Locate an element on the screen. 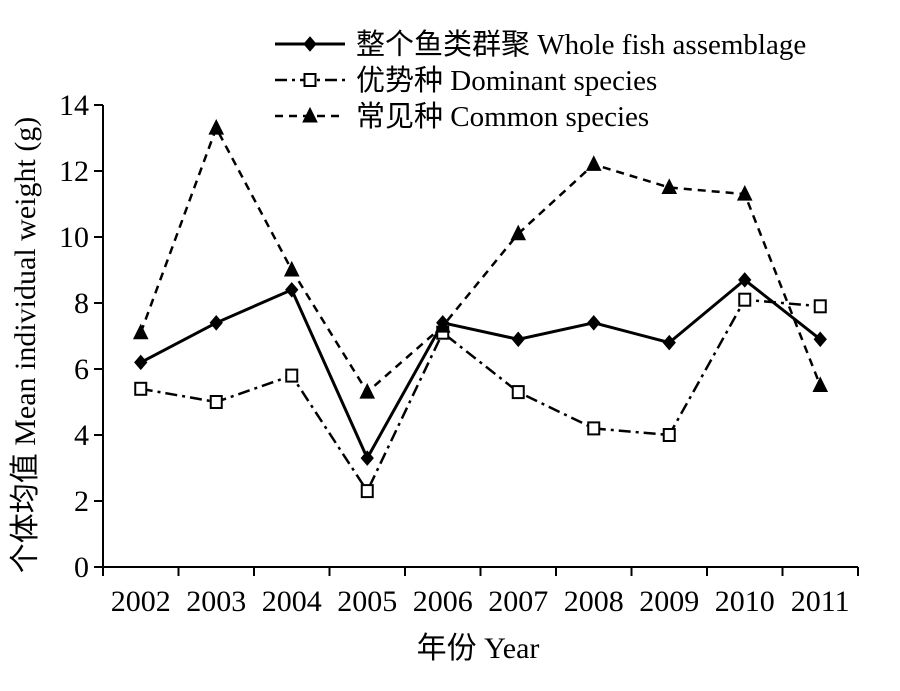  x-ticks: 2002 2003 2004 2005 2006 2007 2008 2009 2010 2011 is located at coordinates (480, 592).